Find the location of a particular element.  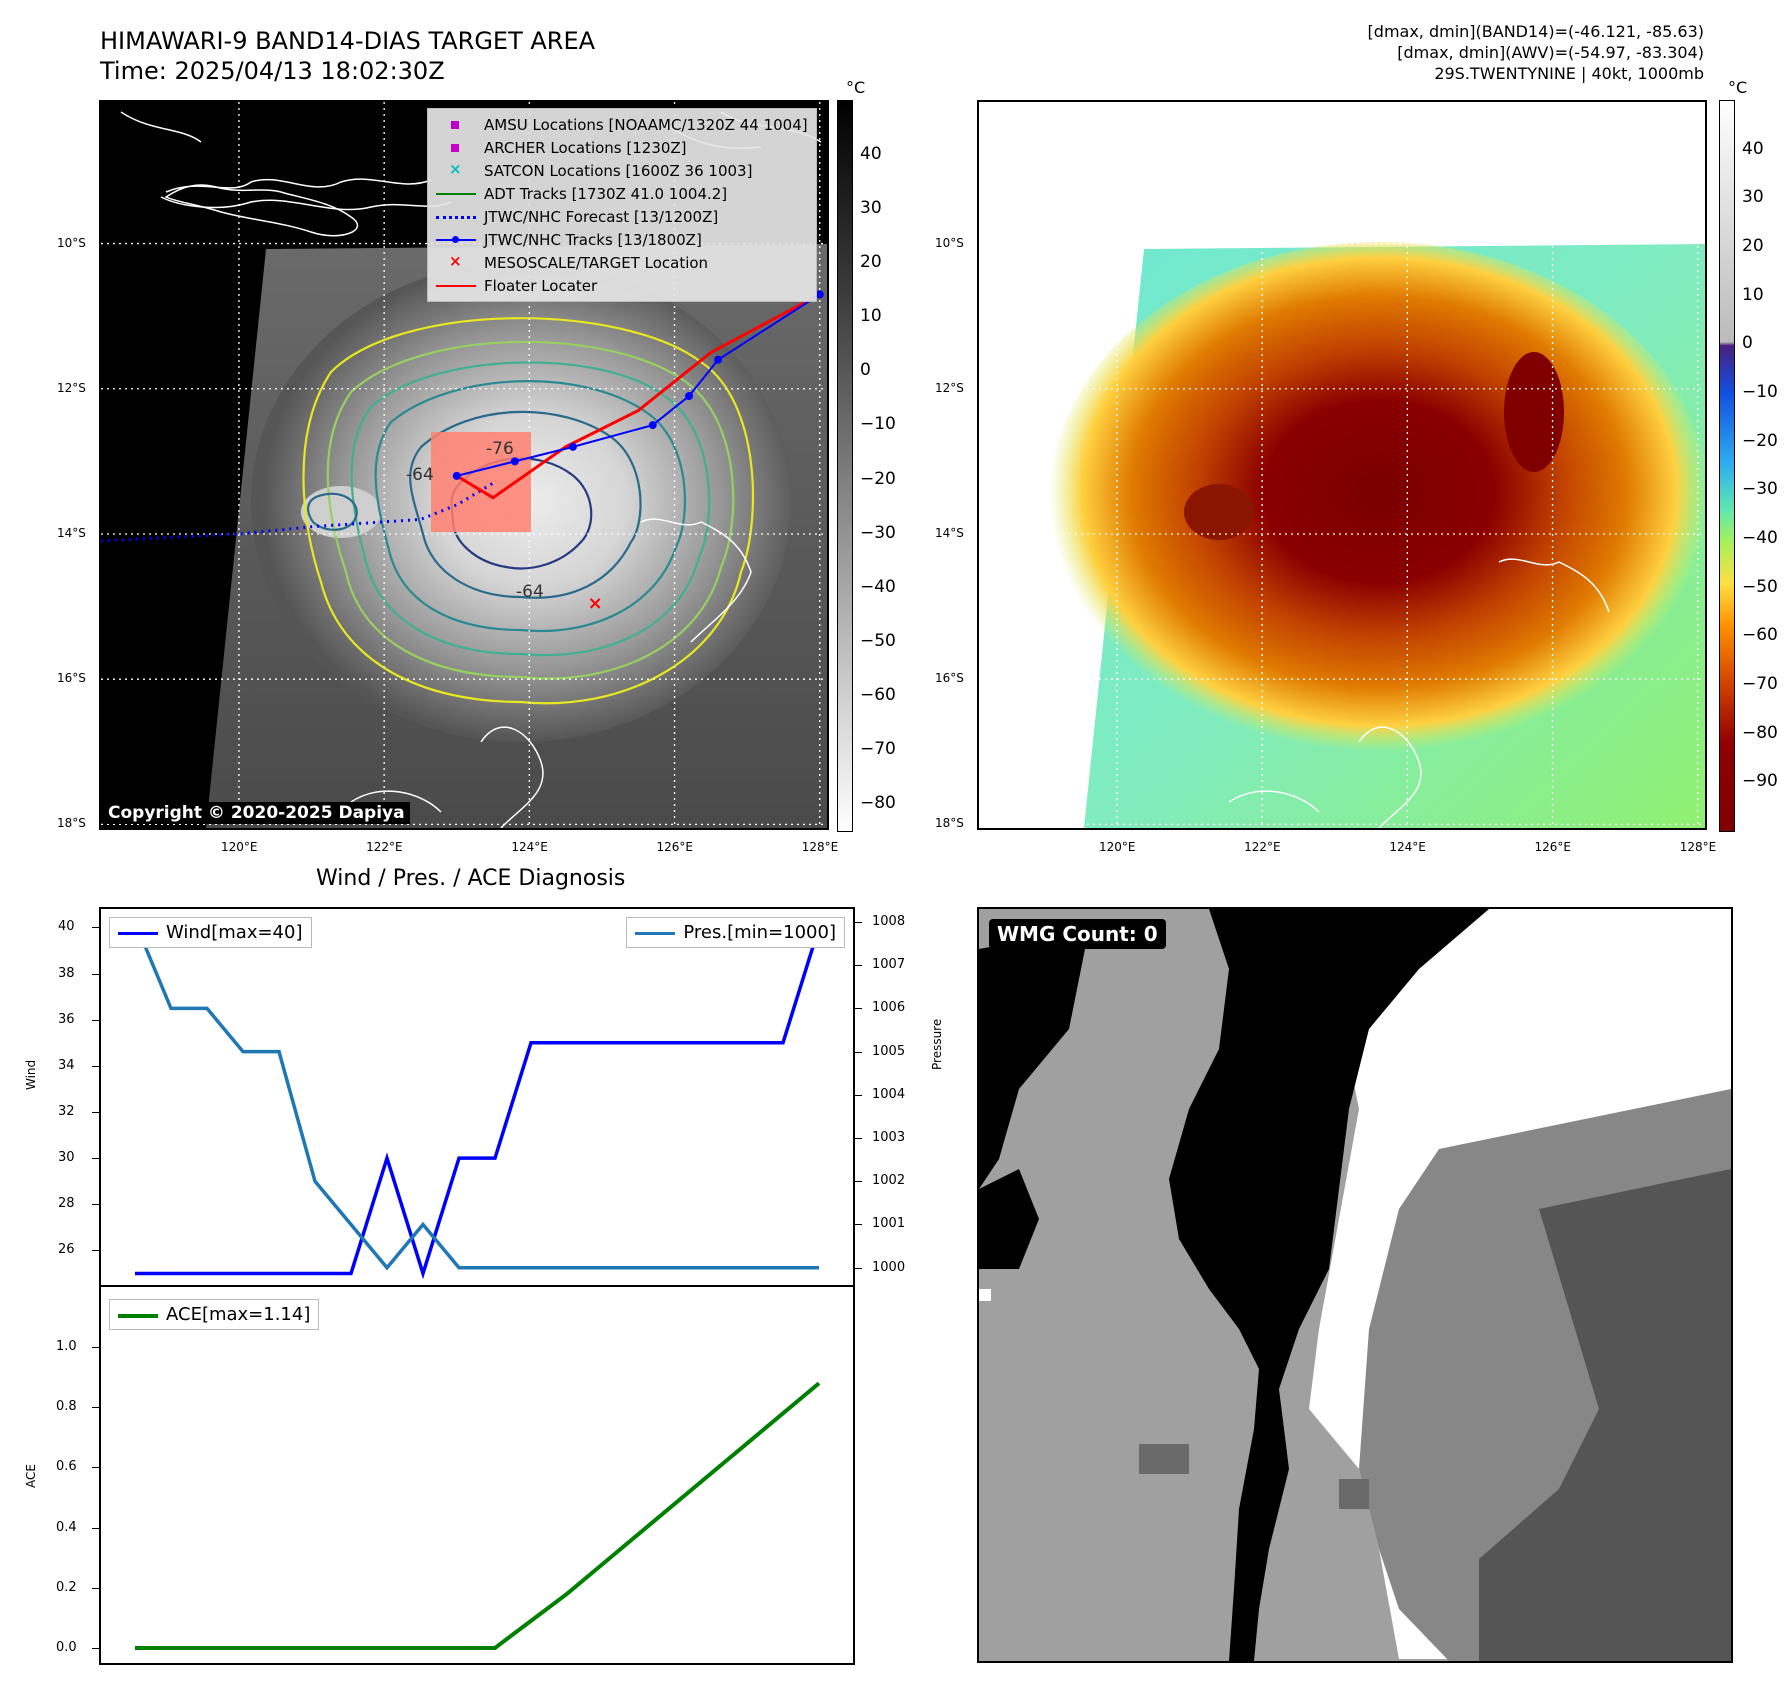

legend-label: Floater Locater is located at coordinates (541, 285).